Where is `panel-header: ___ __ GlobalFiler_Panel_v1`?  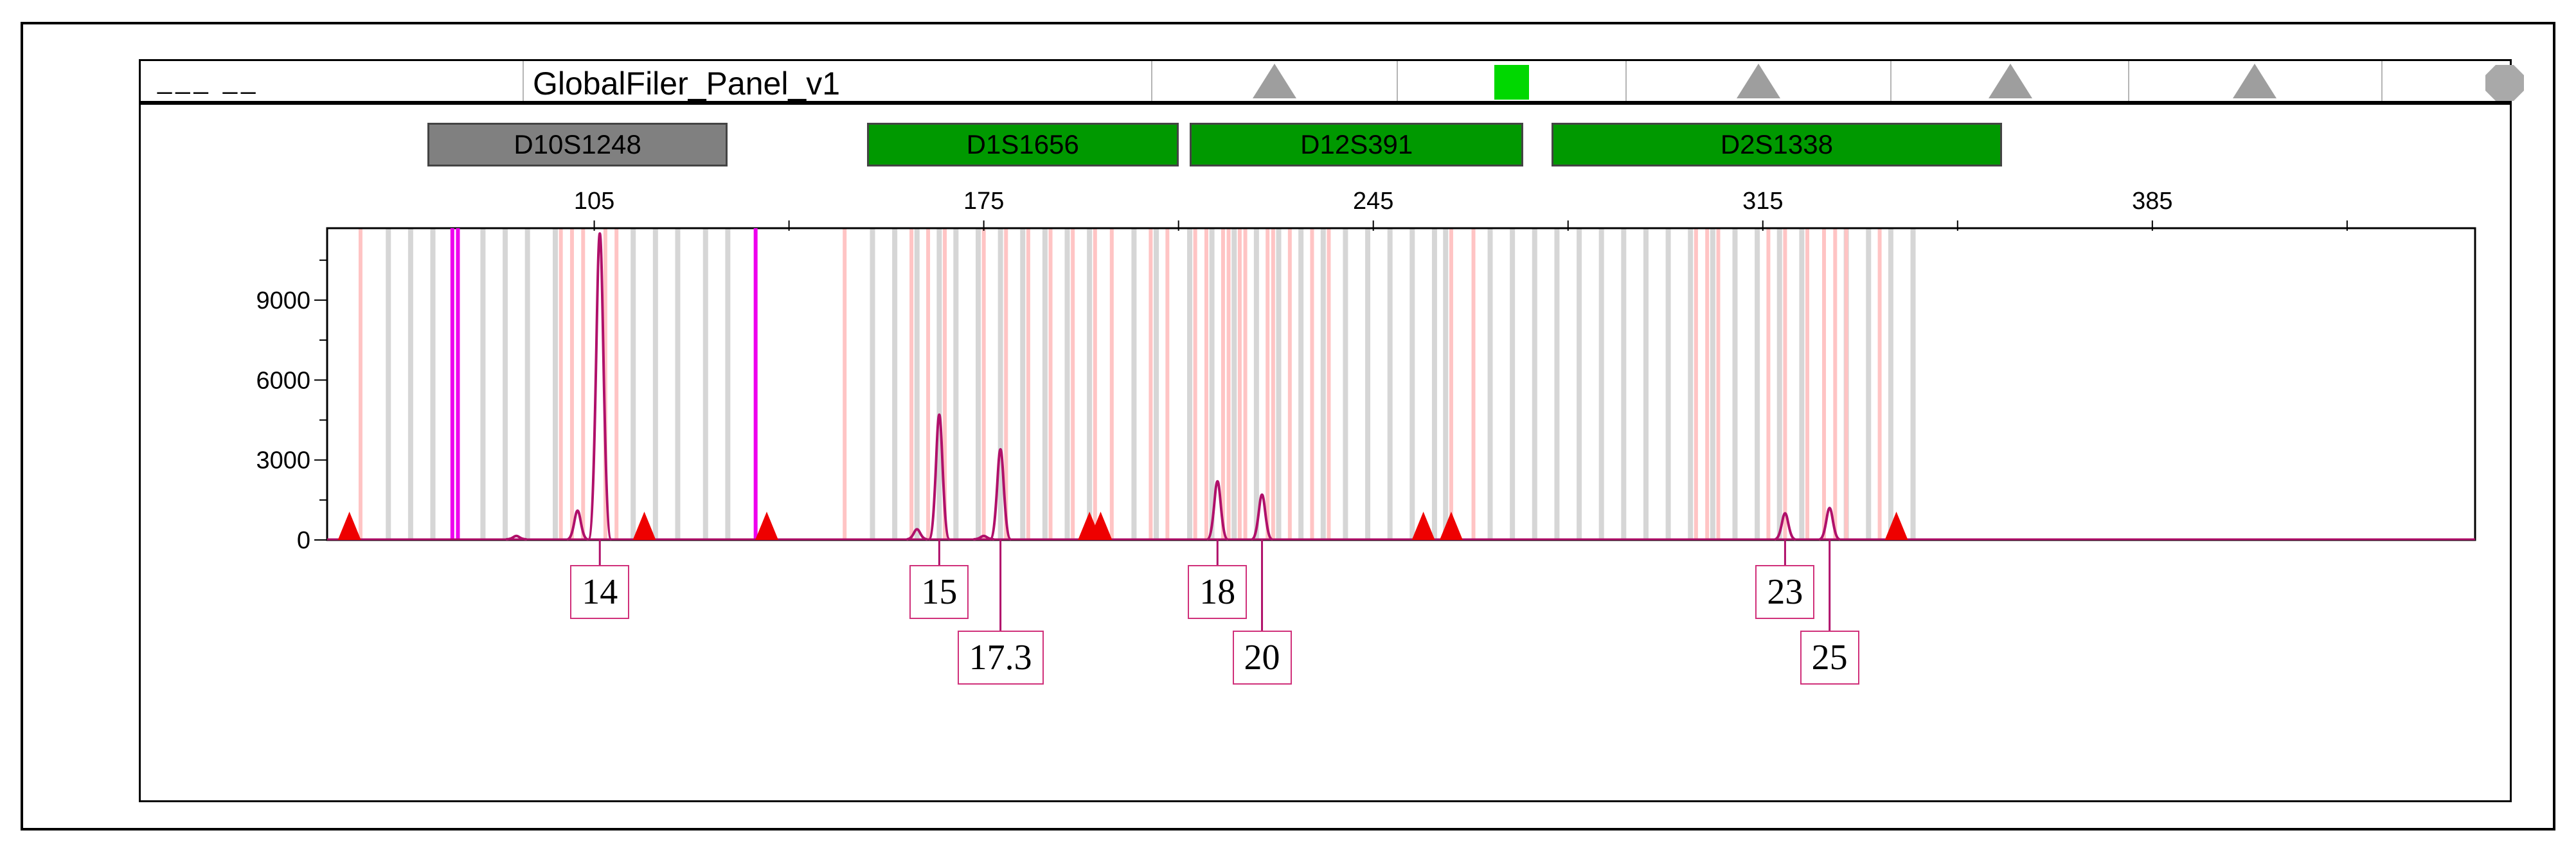
panel-header: ___ __ GlobalFiler_Panel_v1 is located at coordinates (1332, 83).